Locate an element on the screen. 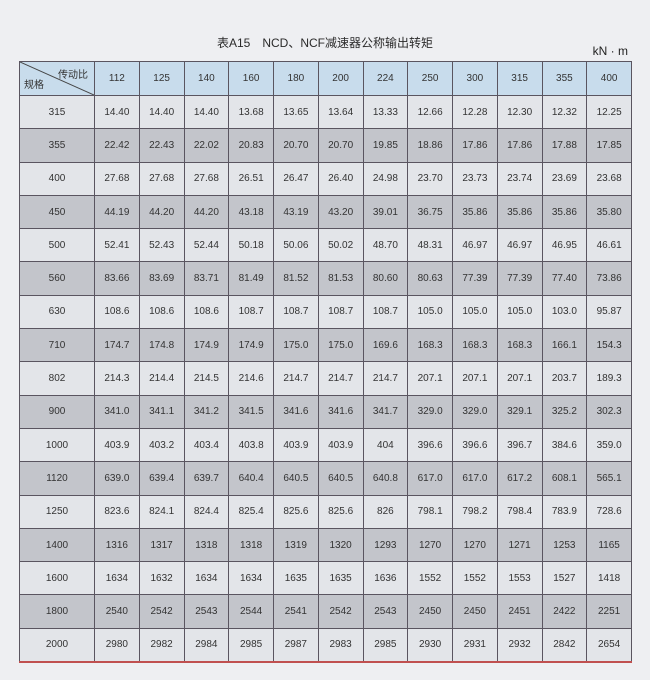 The height and width of the screenshot is (680, 650). torque-cell: 17.85 is located at coordinates (609, 145).